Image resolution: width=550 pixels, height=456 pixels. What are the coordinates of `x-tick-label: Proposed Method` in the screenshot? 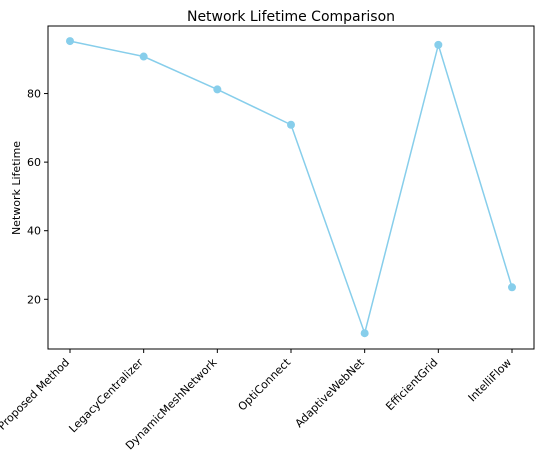 It's located at (36, 394).